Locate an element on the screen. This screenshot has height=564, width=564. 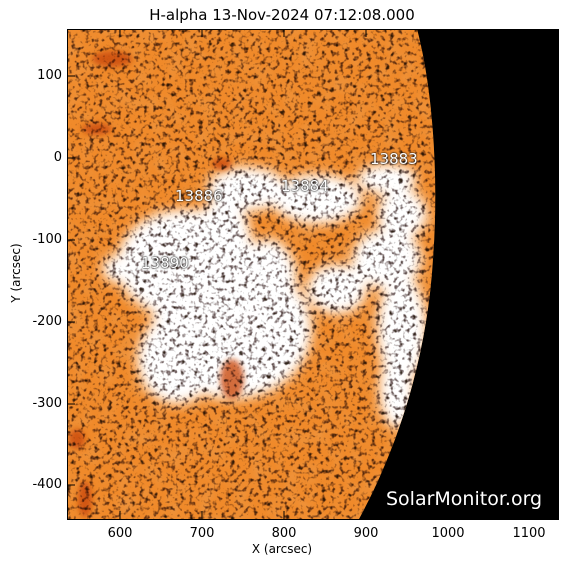
y-tick-label: 100 is located at coordinates (49, 75).